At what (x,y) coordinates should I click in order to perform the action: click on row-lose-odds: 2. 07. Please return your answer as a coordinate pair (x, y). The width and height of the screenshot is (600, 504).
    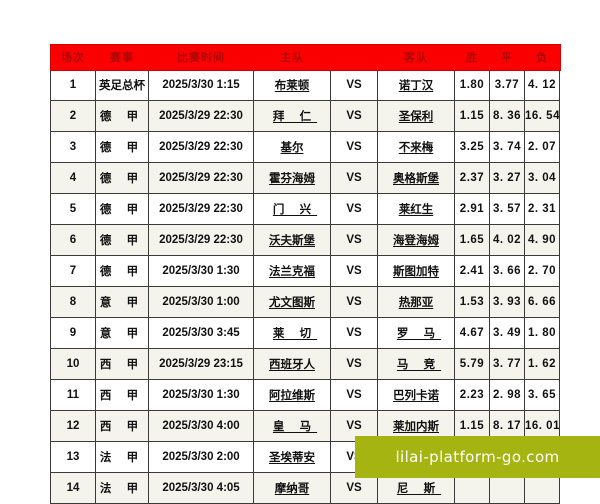
    Looking at the image, I should click on (542, 147).